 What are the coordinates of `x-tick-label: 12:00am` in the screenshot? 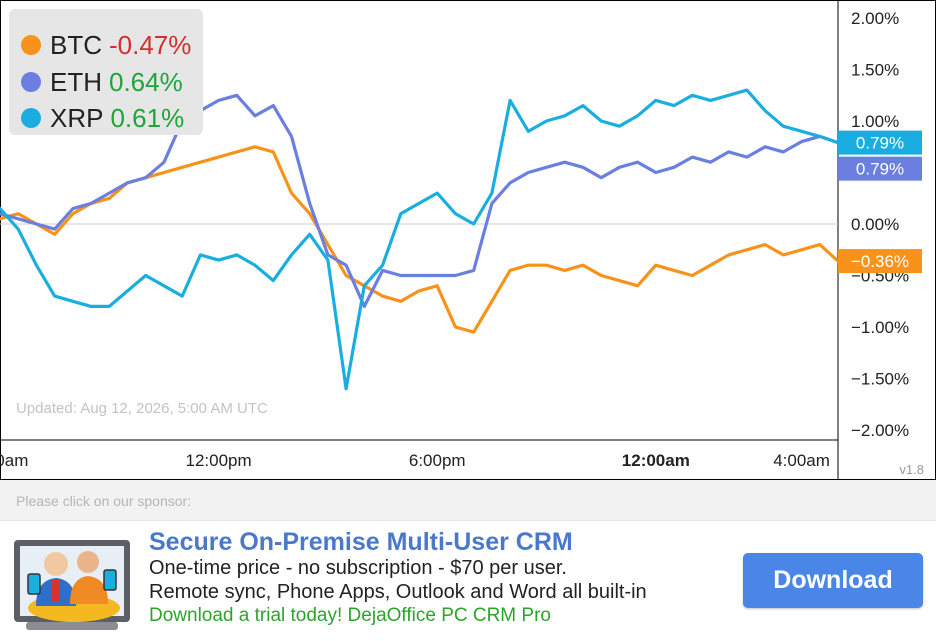 It's located at (656, 460).